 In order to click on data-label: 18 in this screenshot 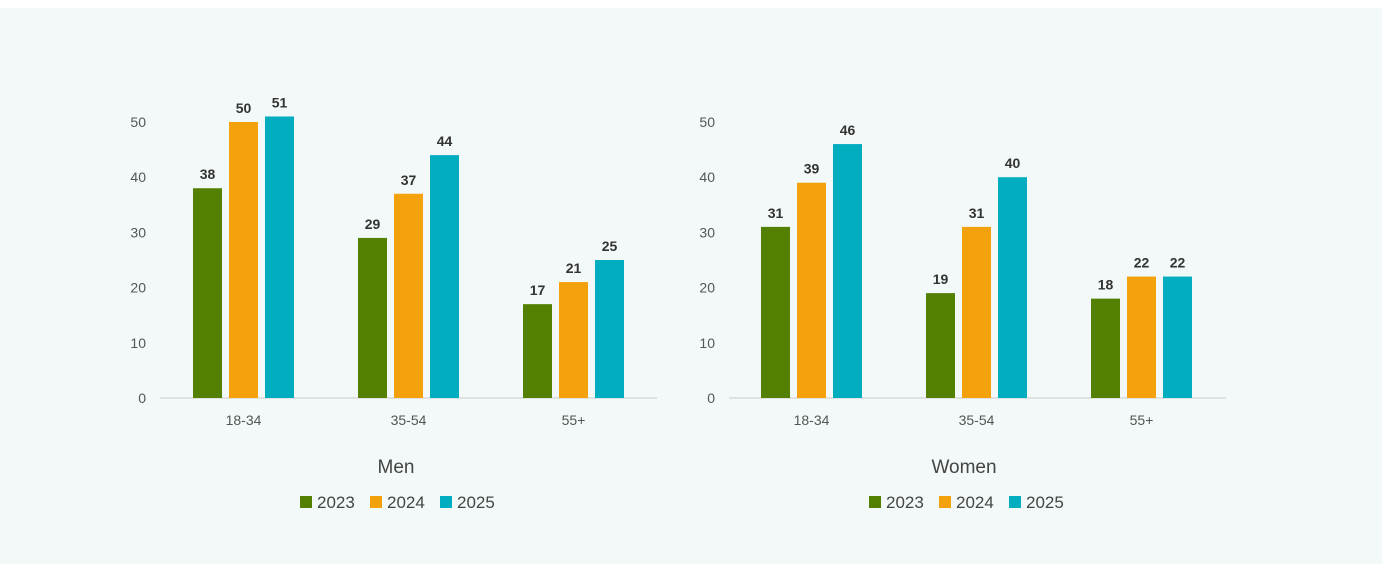, I will do `click(1106, 285)`.